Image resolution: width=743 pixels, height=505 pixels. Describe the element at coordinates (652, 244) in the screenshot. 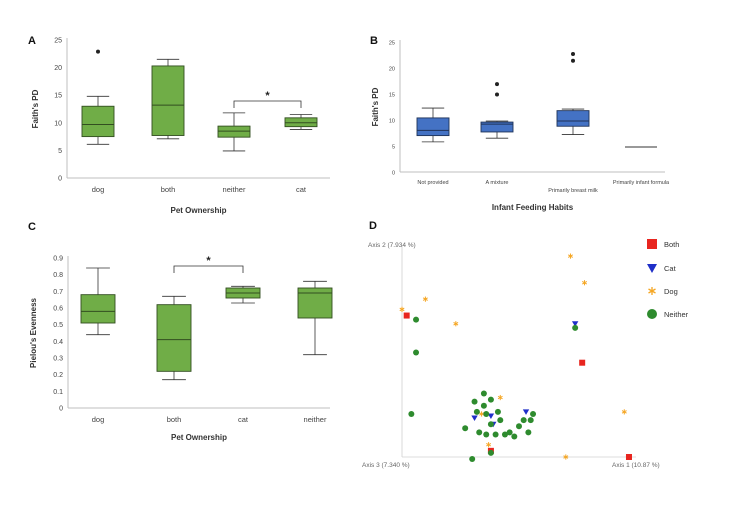

I see `legend-marker-both` at that location.